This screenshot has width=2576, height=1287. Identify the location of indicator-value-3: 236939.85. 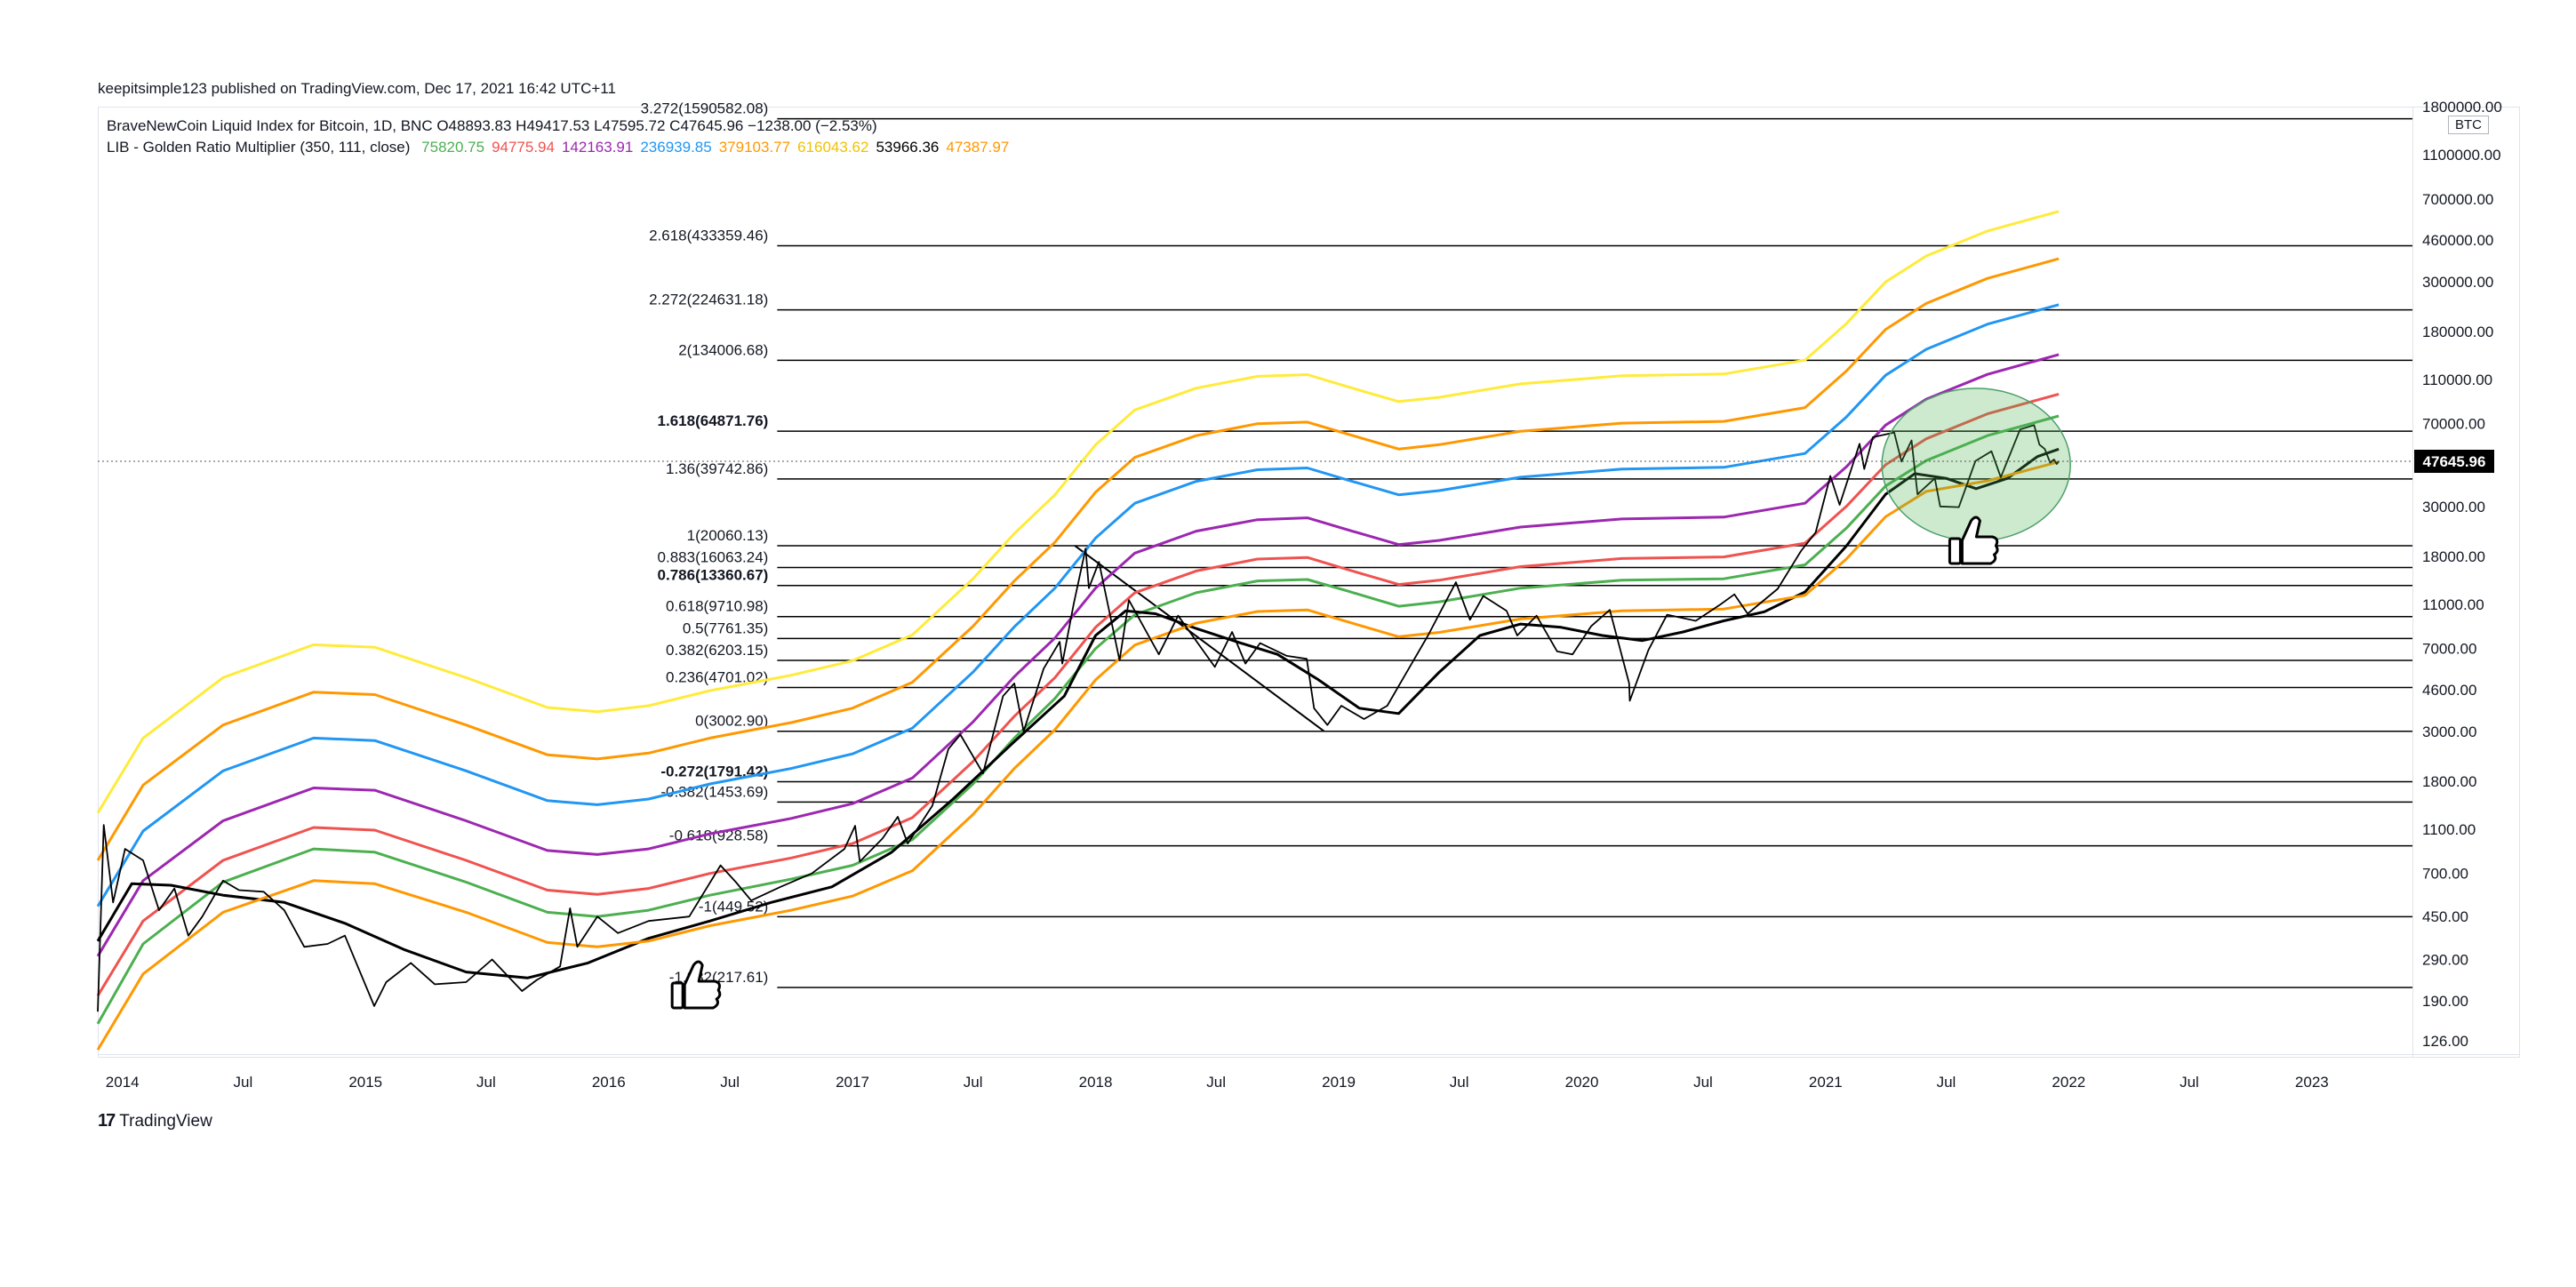
(676, 147).